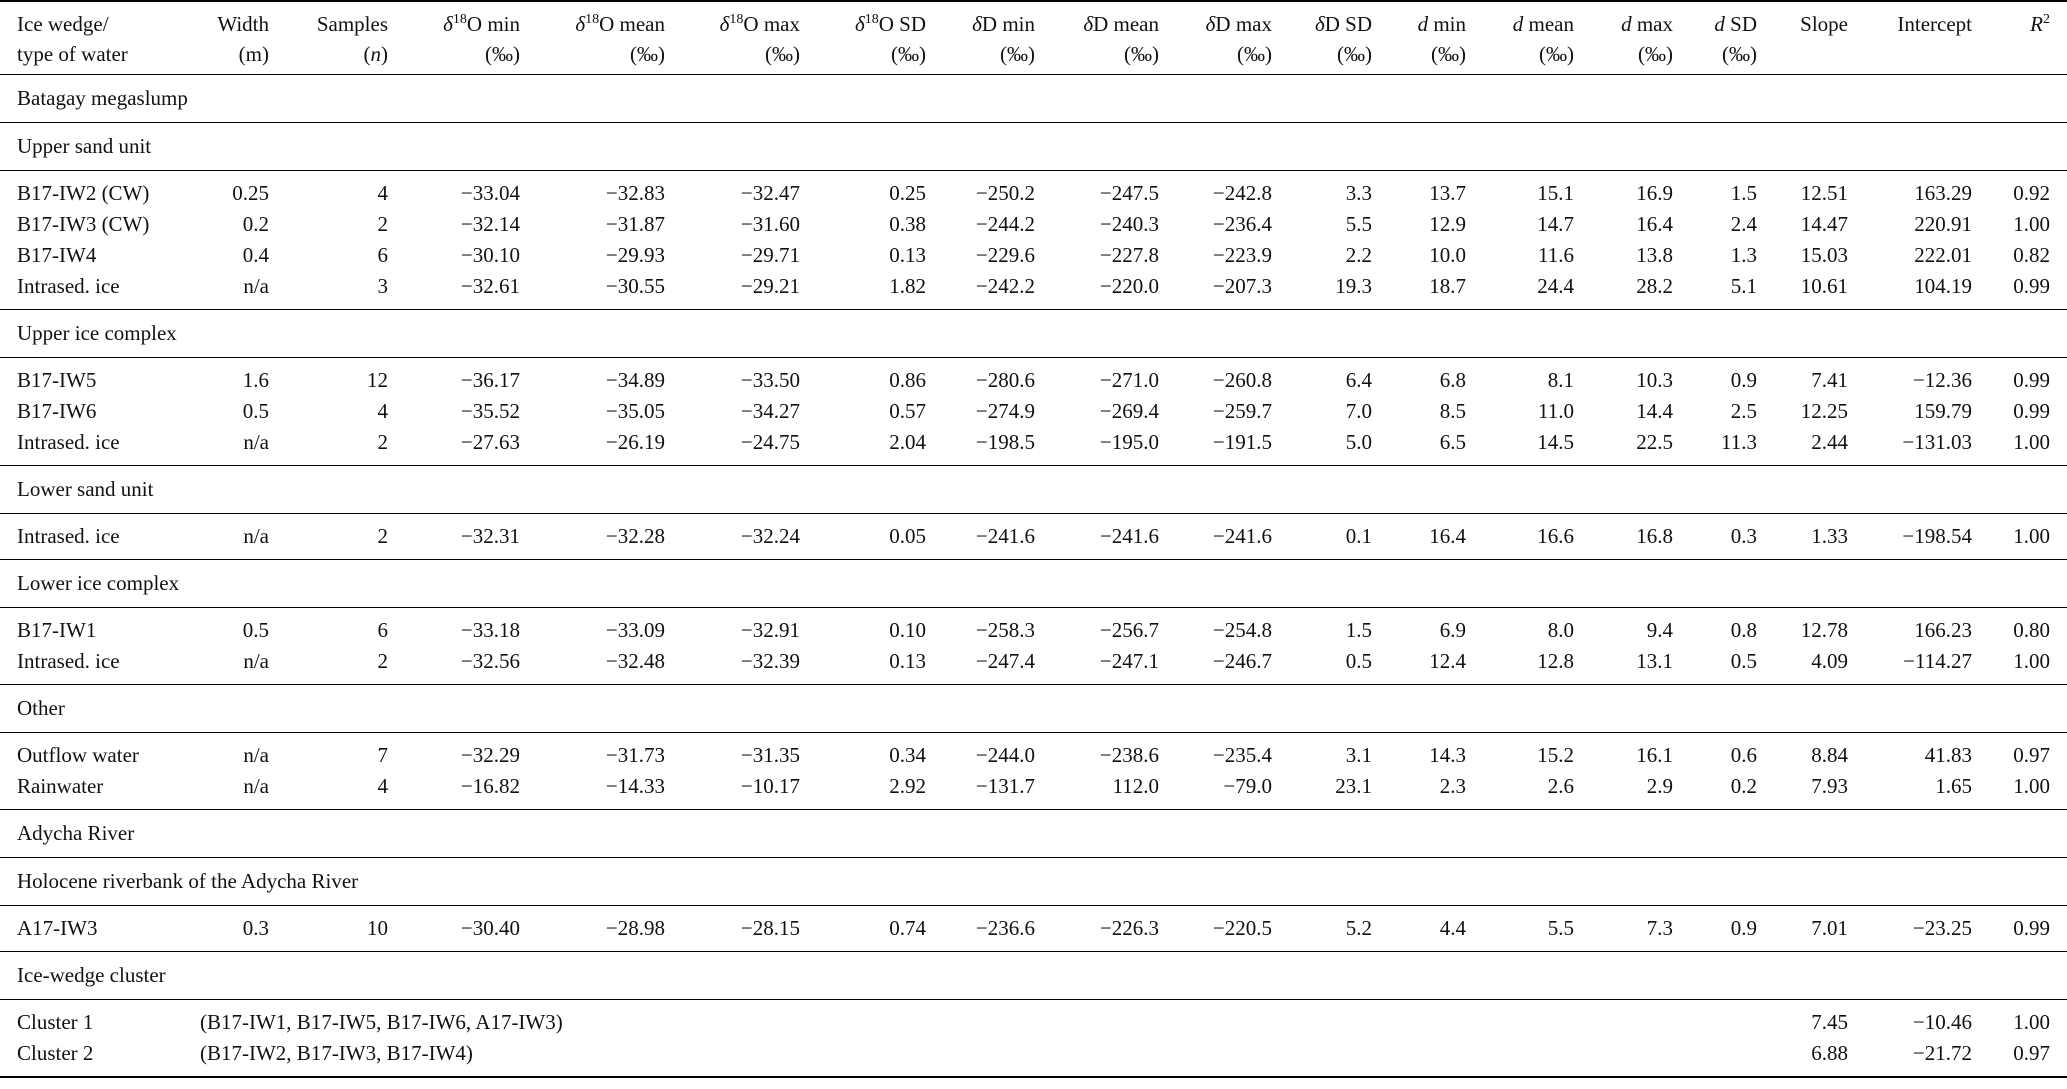 Image resolution: width=2067 pixels, height=1089 pixels. I want to click on section-heading-row: Ice-wedge cluster, so click(1033, 975).